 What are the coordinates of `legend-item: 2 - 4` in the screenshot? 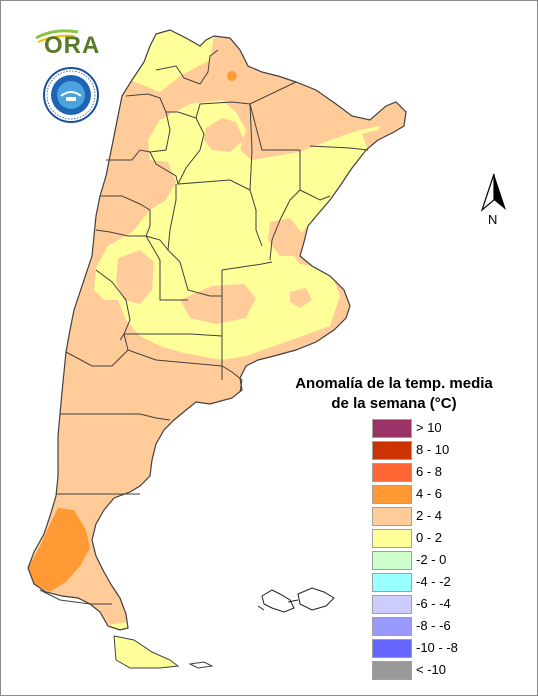 It's located at (437, 517).